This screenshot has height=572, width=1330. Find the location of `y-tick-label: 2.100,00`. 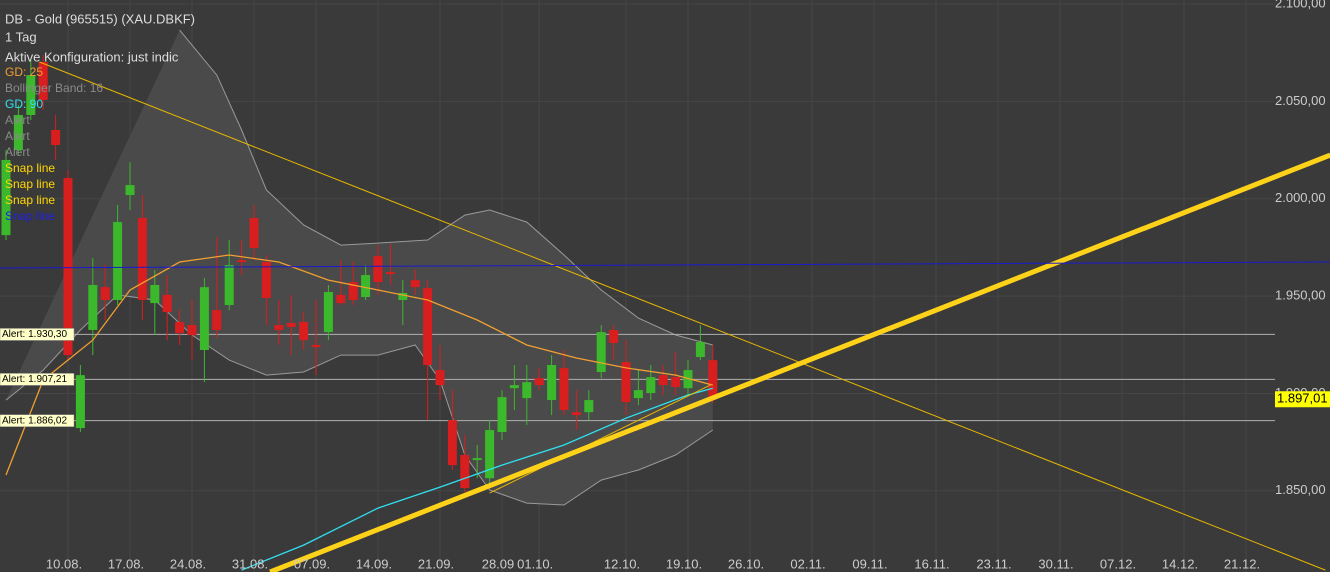

y-tick-label: 2.100,00 is located at coordinates (1300, 5).